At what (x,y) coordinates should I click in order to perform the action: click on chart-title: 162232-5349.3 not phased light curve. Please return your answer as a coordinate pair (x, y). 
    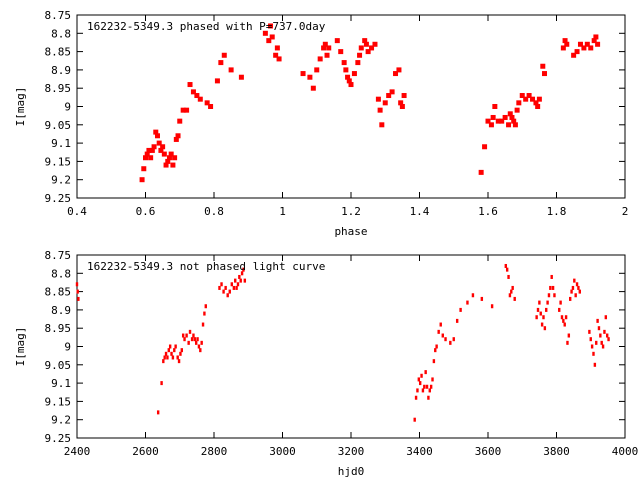
    Looking at the image, I should click on (206, 266).